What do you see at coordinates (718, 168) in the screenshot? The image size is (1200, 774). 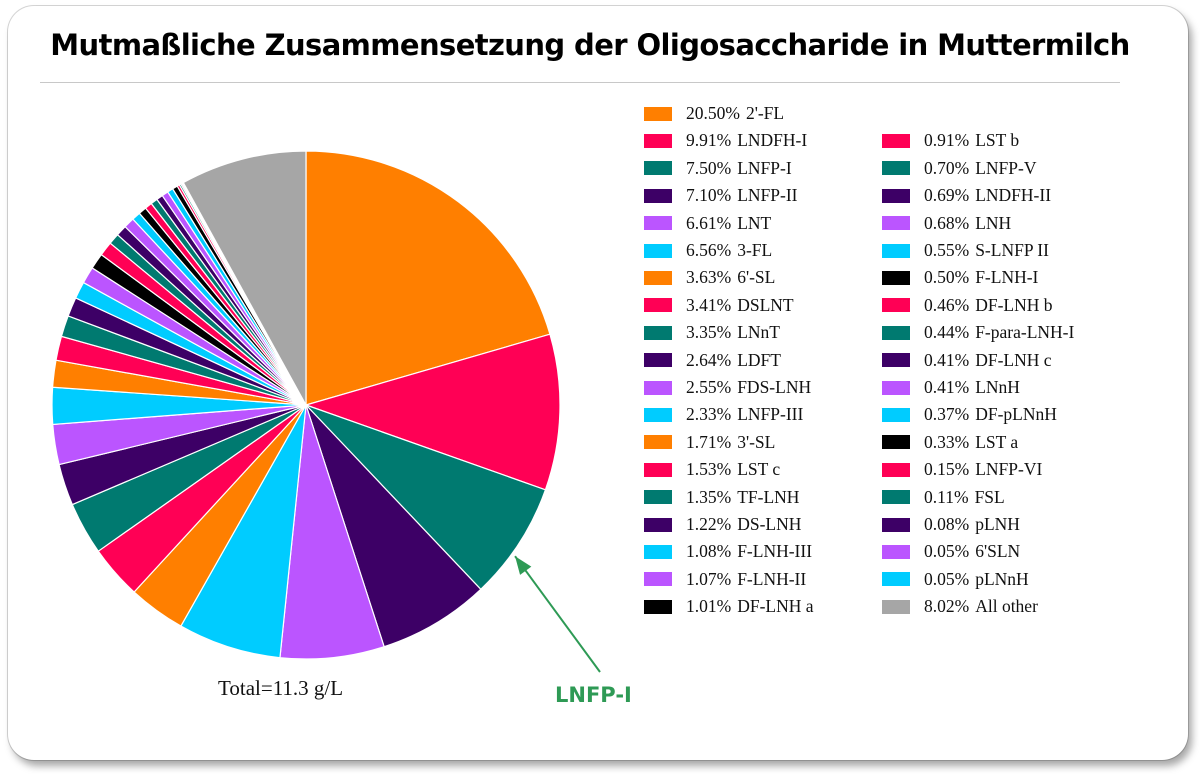 I see `legend-item: 7.50% LNFP-I` at bounding box center [718, 168].